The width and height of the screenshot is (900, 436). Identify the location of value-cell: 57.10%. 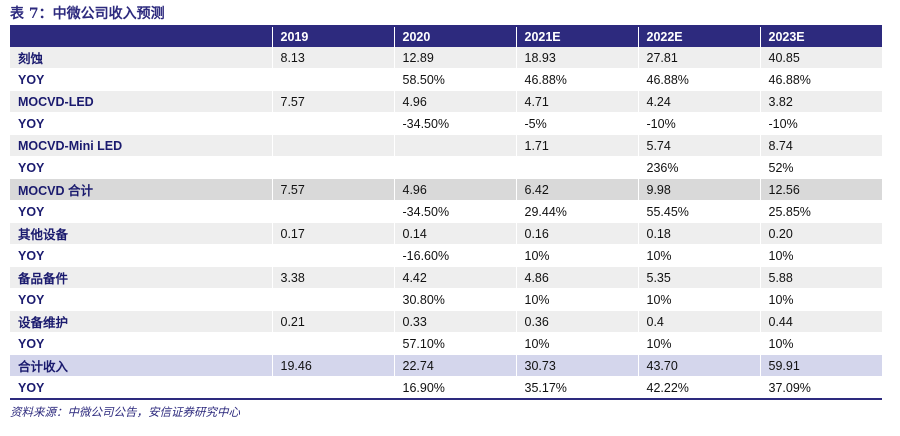
(454, 343).